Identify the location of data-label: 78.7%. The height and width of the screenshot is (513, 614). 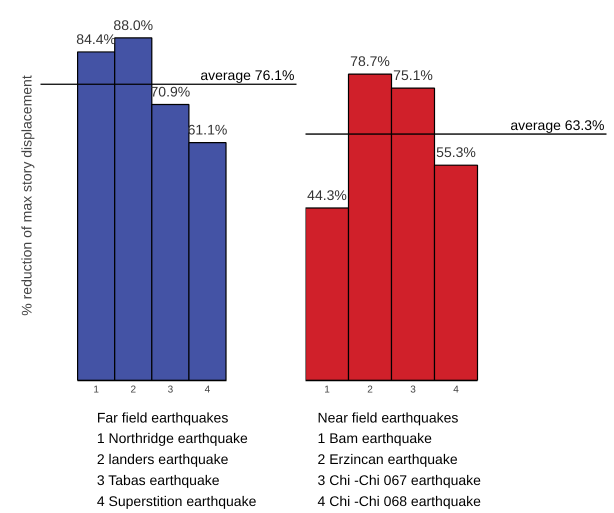
(370, 61).